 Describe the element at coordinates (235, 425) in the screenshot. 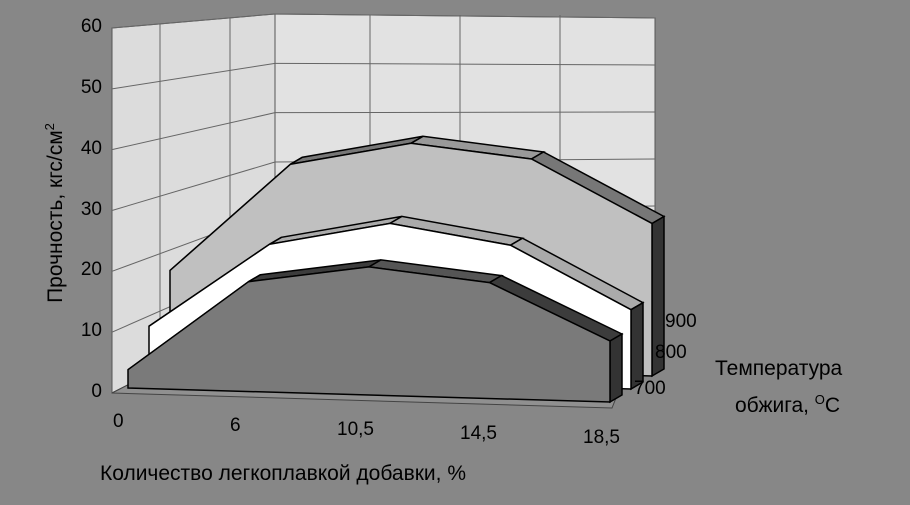

I see `x-tick-label: 6` at that location.